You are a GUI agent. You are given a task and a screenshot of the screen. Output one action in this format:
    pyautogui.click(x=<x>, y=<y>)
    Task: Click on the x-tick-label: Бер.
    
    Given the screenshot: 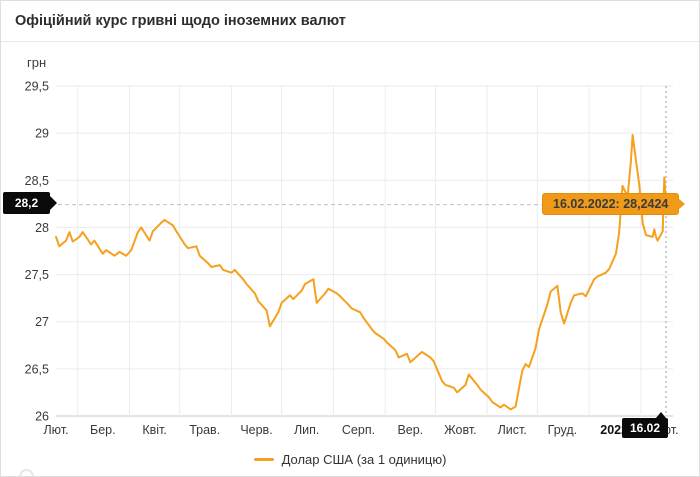 What is the action you would take?
    pyautogui.click(x=103, y=430)
    